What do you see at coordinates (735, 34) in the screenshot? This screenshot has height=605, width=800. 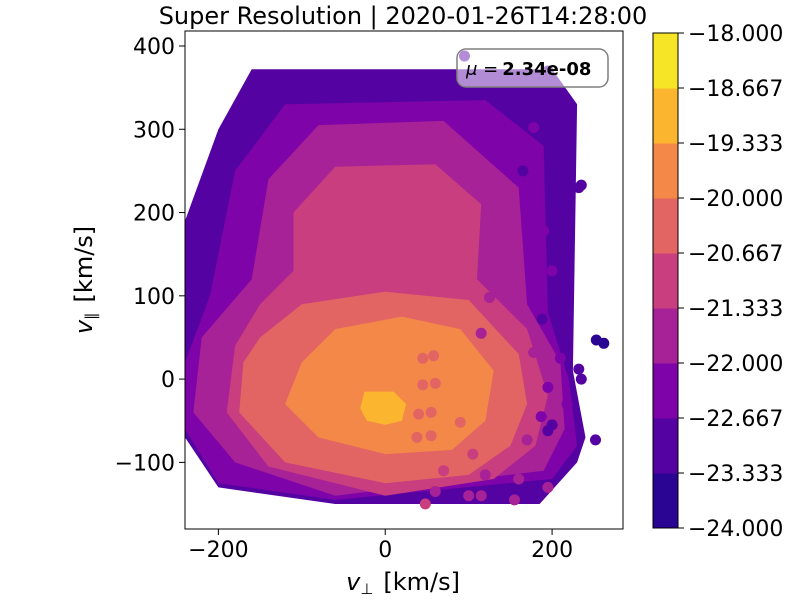 I see `colorbar-tick-label: −18.000` at bounding box center [735, 34].